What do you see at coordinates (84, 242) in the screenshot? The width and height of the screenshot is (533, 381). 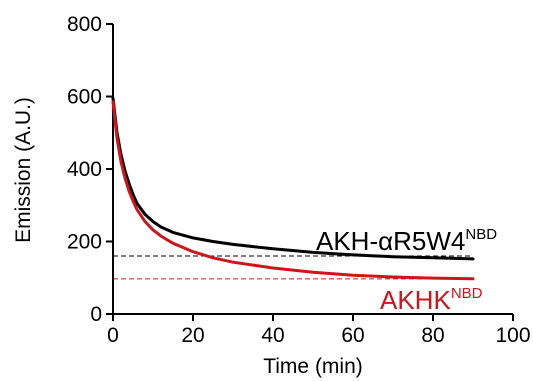 I see `y-tick-label: 200` at bounding box center [84, 242].